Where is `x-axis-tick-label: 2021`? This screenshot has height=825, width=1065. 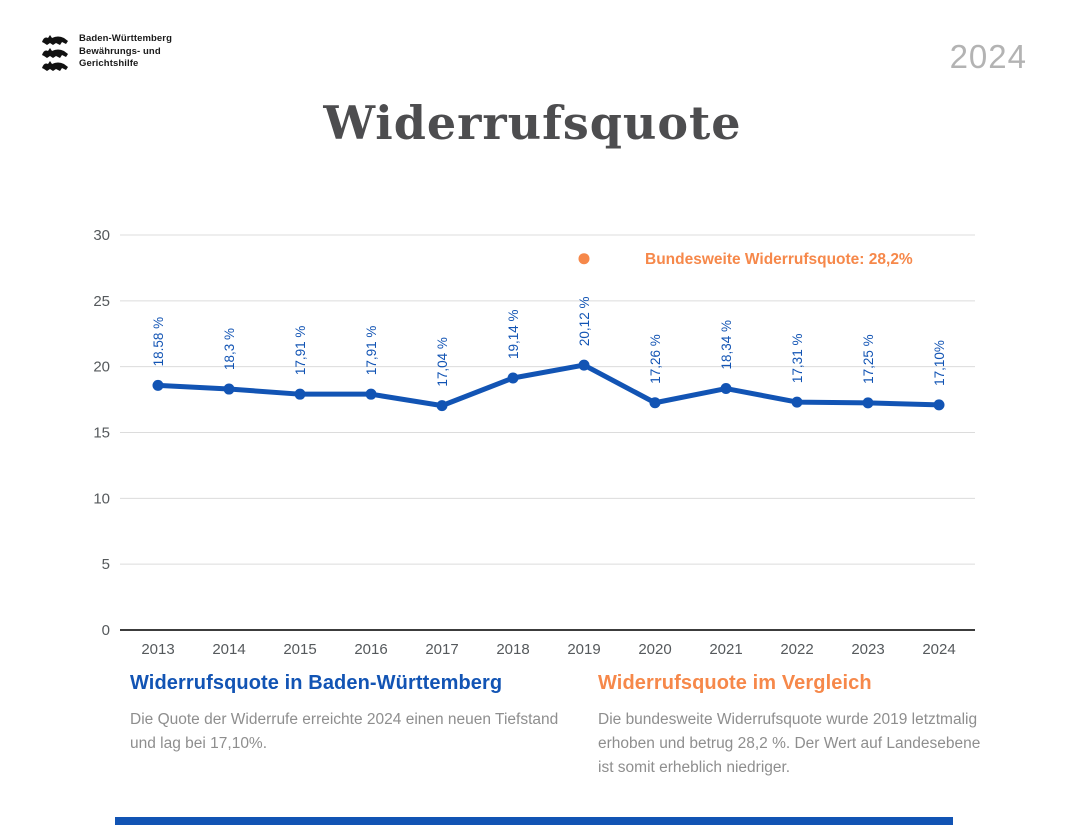
x-axis-tick-label: 2021 is located at coordinates (725, 649).